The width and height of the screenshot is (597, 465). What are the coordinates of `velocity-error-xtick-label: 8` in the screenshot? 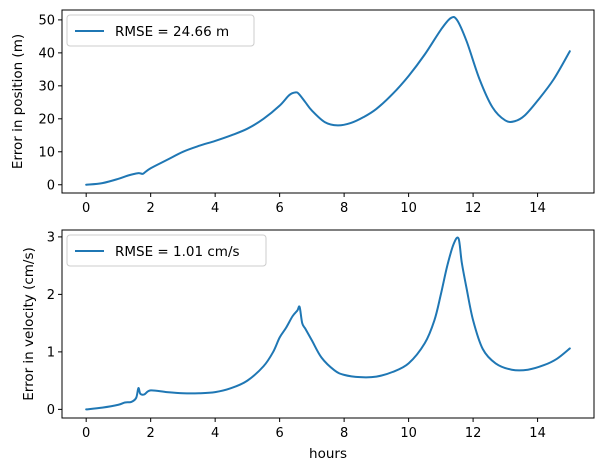 It's located at (344, 433).